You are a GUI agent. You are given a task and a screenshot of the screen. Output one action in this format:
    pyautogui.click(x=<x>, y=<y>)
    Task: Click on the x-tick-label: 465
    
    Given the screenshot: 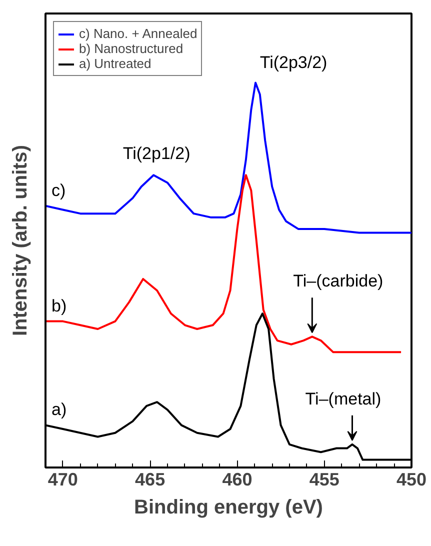 What is the action you would take?
    pyautogui.click(x=150, y=480)
    